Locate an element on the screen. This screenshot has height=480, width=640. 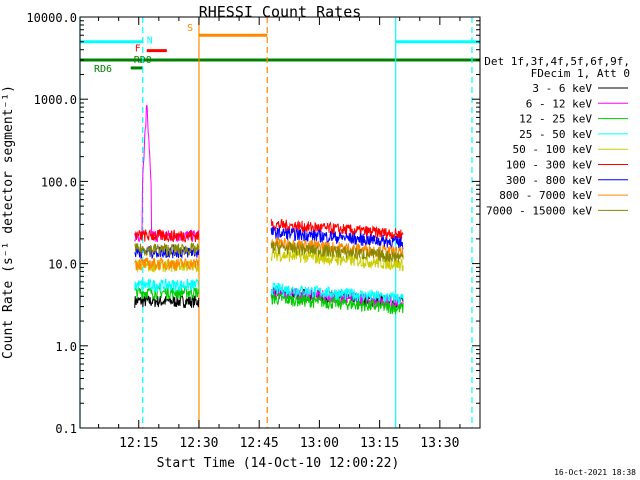
legend-entry-label: 300 - 800 keV is located at coordinates (549, 180).